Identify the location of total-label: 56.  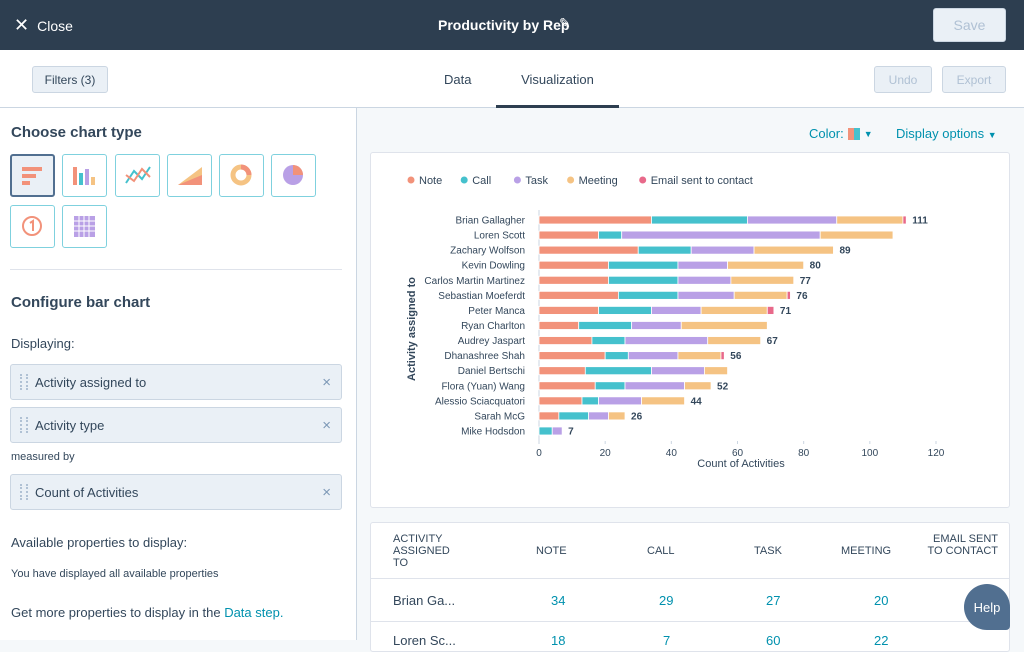
(736, 356).